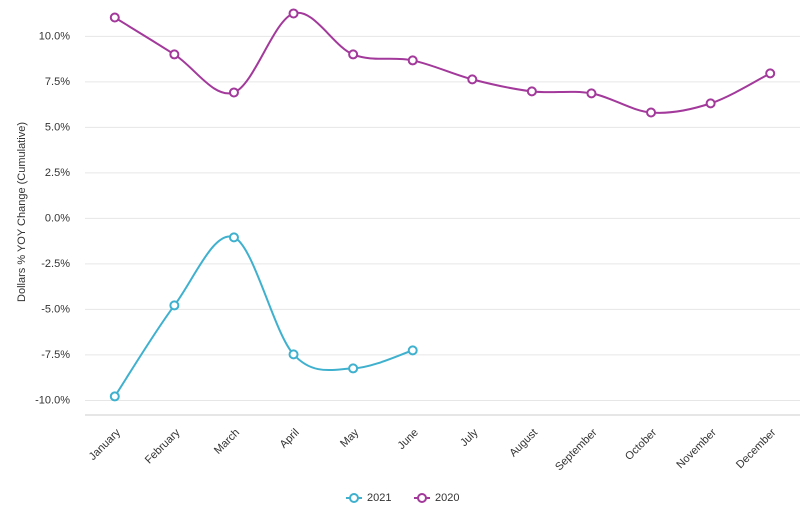 The height and width of the screenshot is (526, 810). Describe the element at coordinates (290, 439) in the screenshot. I see `x-tick-label: April` at that location.